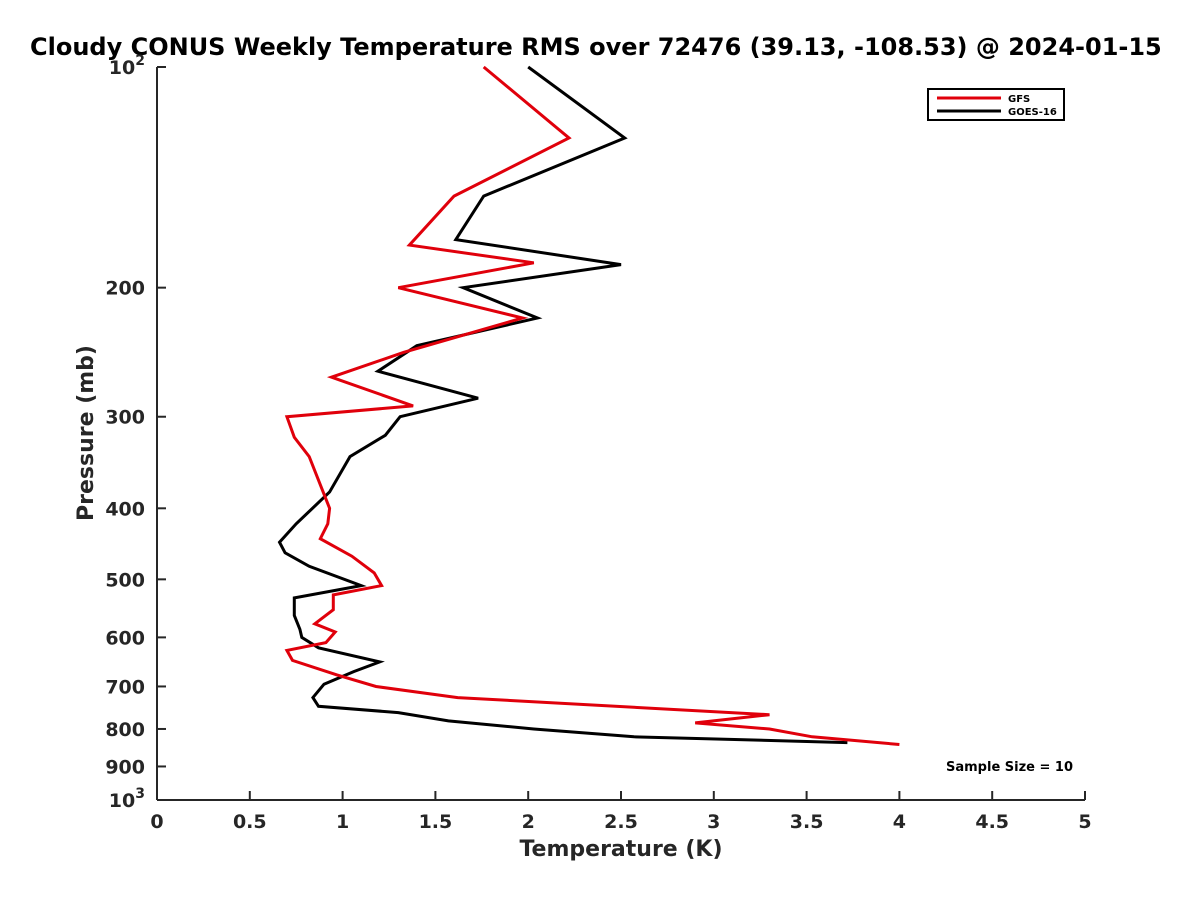 This screenshot has width=1200, height=900. What do you see at coordinates (1084, 822) in the screenshot?
I see `x-tick-label: 5` at bounding box center [1084, 822].